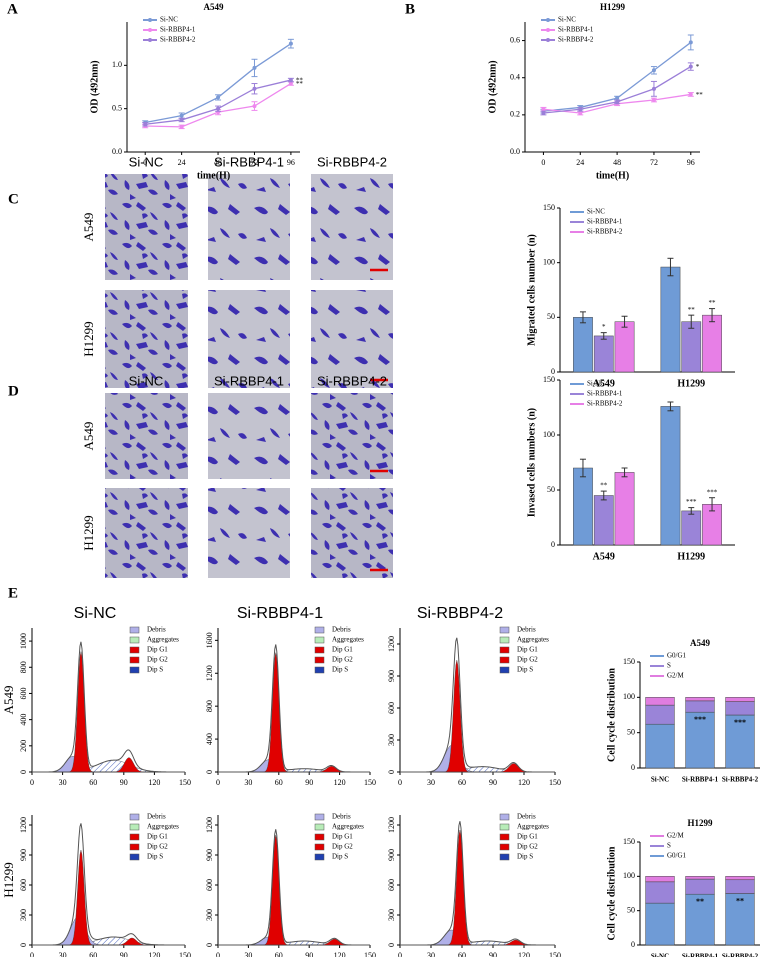  What do you see at coordinates (300, 81) in the screenshot?
I see `significance: **` at bounding box center [300, 81].